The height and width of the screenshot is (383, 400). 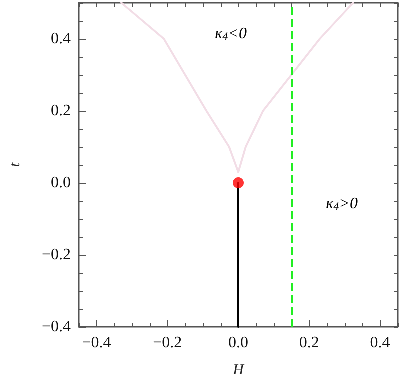 What do you see at coordinates (380, 343) in the screenshot?
I see `x-tick-label: 0.4` at bounding box center [380, 343].